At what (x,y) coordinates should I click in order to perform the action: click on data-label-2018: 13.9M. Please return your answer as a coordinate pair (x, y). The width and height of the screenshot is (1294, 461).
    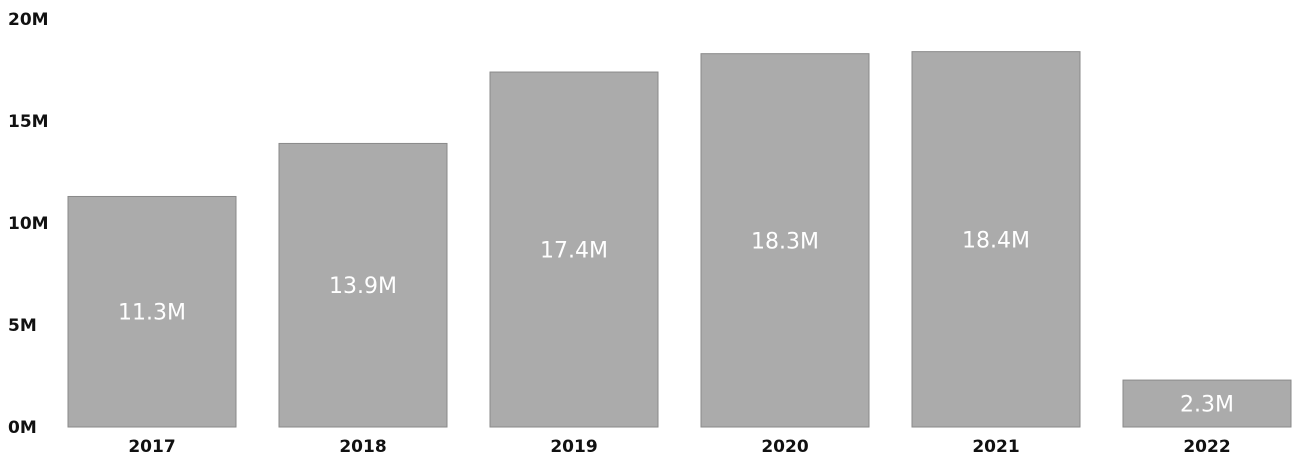
    Looking at the image, I should click on (363, 286).